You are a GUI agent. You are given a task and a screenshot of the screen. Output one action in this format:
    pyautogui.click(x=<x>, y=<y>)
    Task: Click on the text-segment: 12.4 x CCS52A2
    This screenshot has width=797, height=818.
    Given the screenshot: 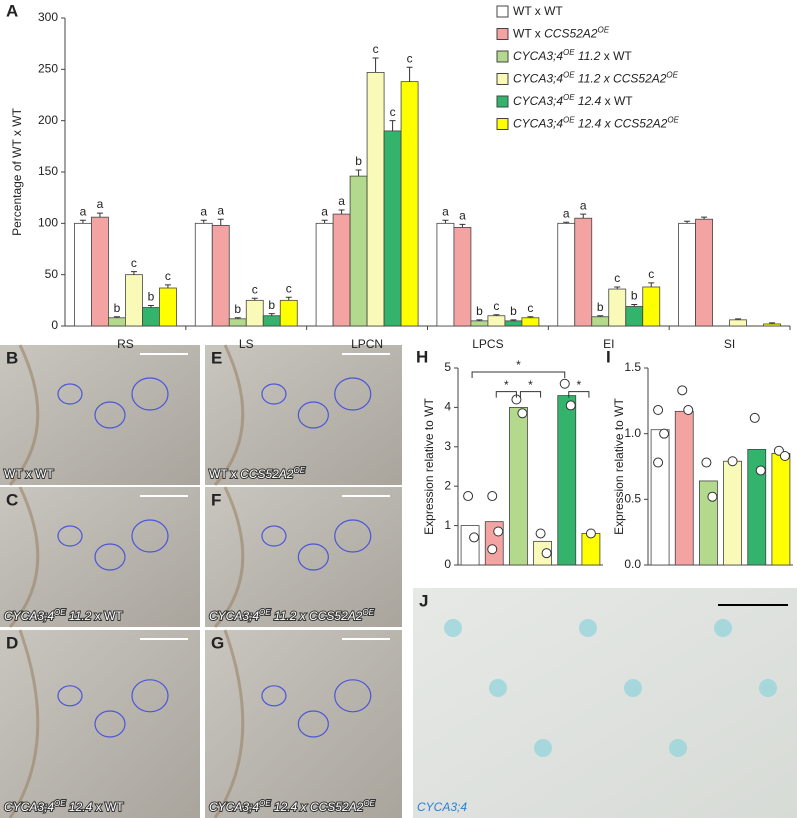 What is the action you would take?
    pyautogui.click(x=317, y=807)
    